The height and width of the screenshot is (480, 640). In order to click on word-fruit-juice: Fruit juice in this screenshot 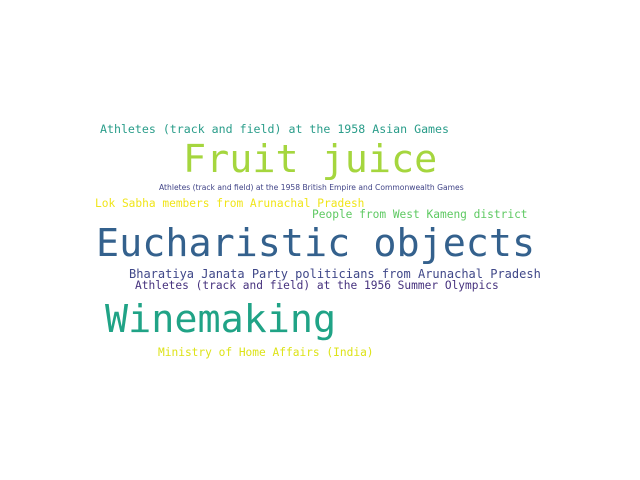, I will do `click(310, 159)`.